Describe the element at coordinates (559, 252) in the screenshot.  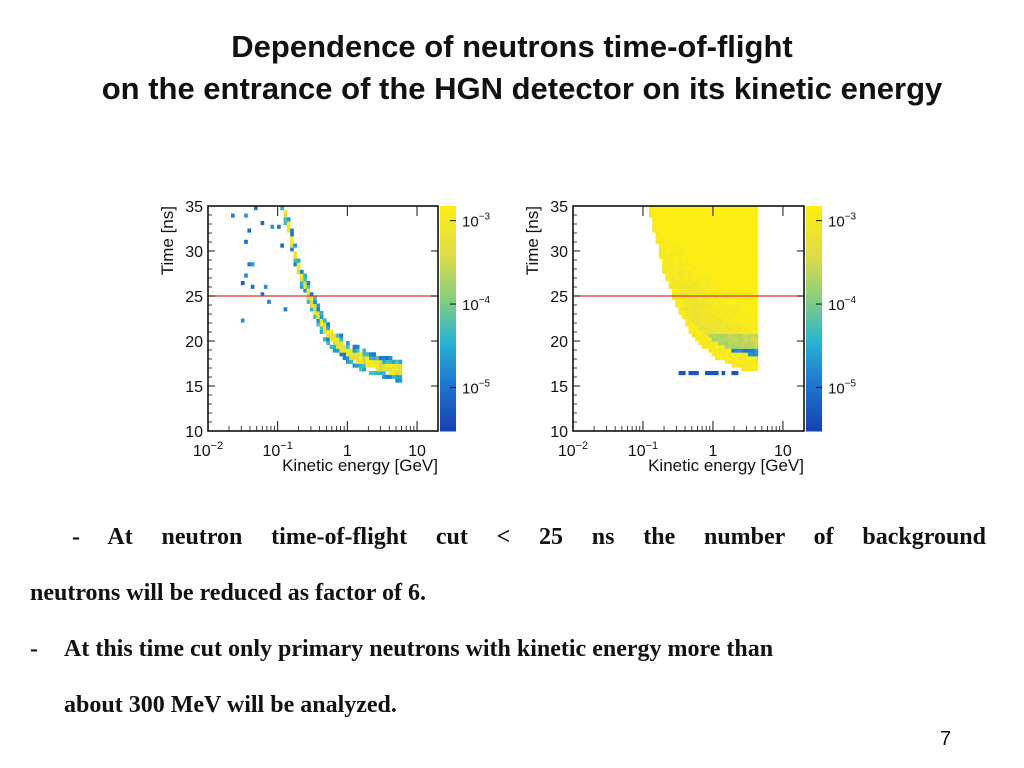
I see `y-tick-label: 30` at that location.